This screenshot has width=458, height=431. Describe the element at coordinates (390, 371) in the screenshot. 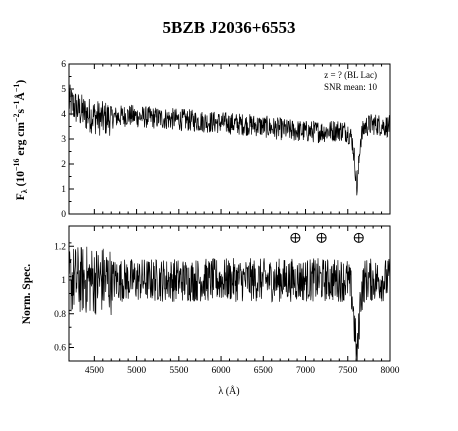

I see `x-tick-label: 8000` at that location.